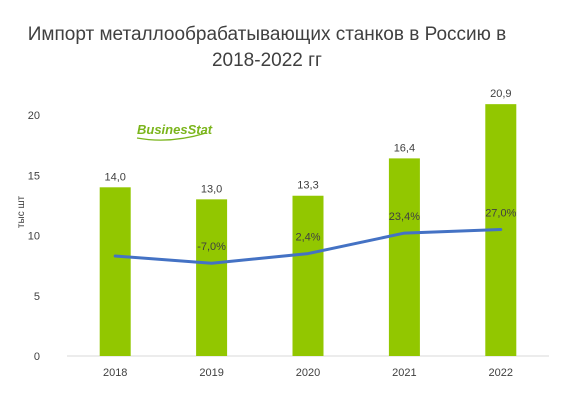 The width and height of the screenshot is (569, 417). What do you see at coordinates (211, 189) in the screenshot?
I see `bar-value-label: 13,0` at bounding box center [211, 189].